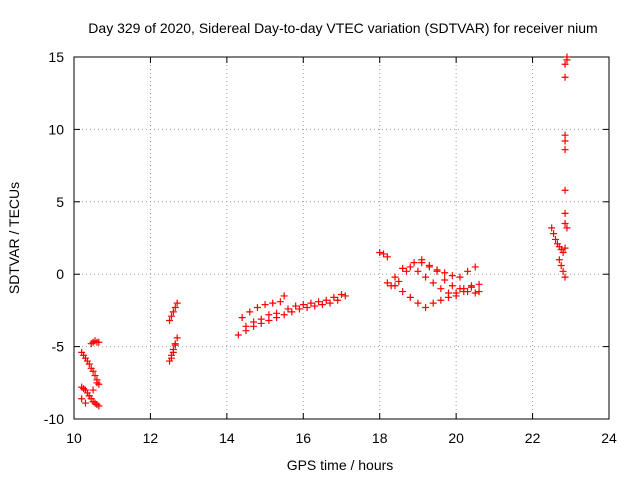 The width and height of the screenshot is (640, 480). I want to click on series-cluster-12.6h, so click(173, 332).